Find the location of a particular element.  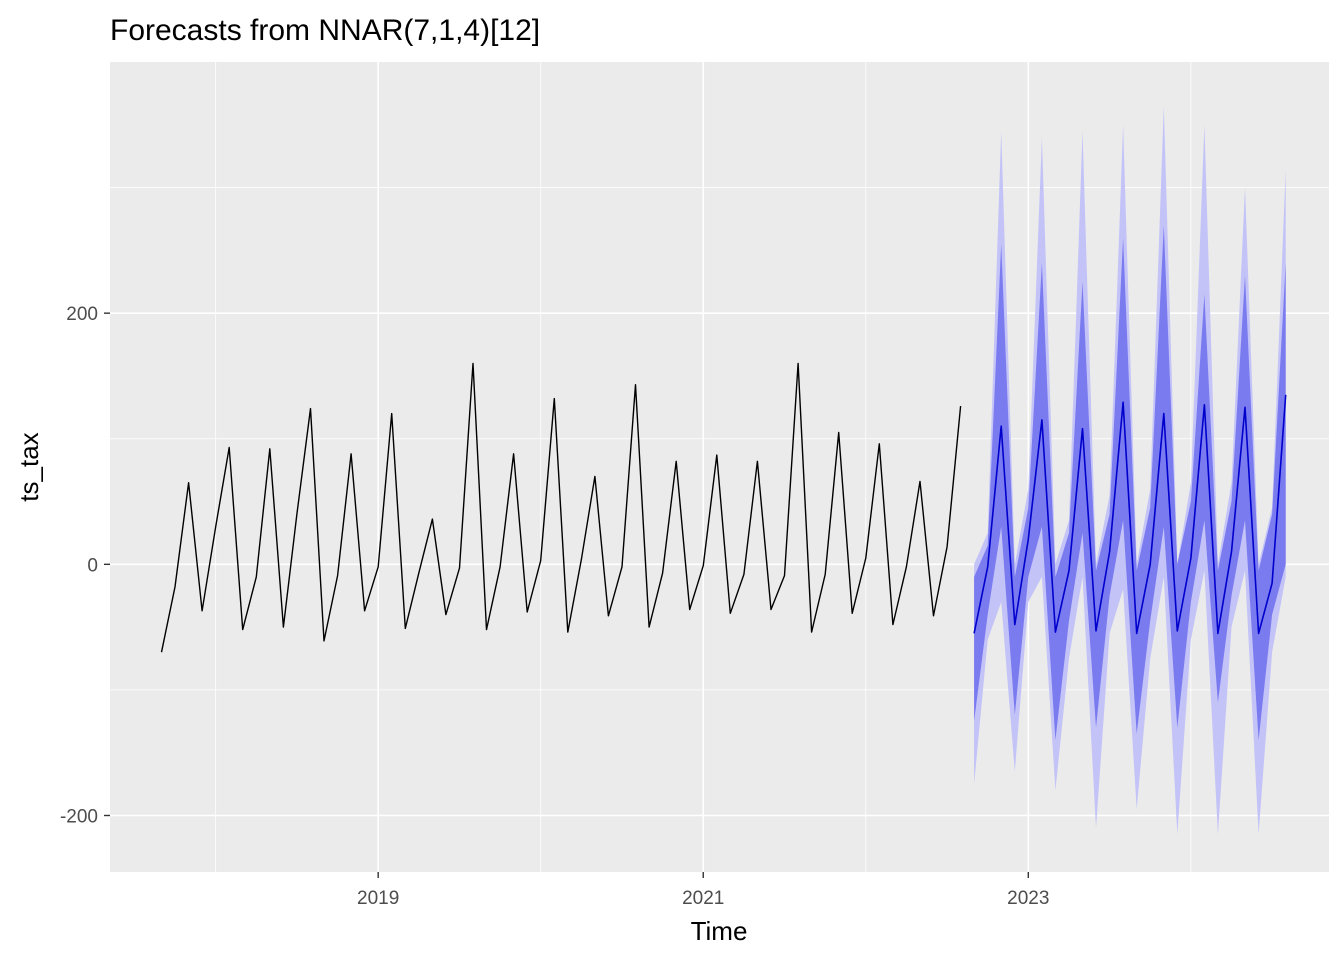

x-tick-label: 2021 is located at coordinates (703, 898).